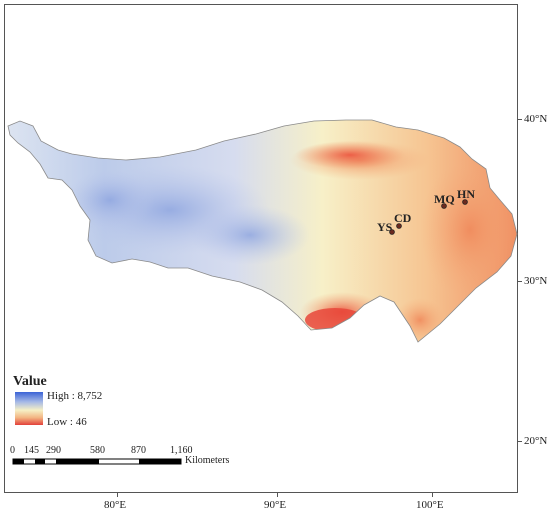  Describe the element at coordinates (275, 505) in the screenshot. I see `lon-label-90e: 90°E` at that location.